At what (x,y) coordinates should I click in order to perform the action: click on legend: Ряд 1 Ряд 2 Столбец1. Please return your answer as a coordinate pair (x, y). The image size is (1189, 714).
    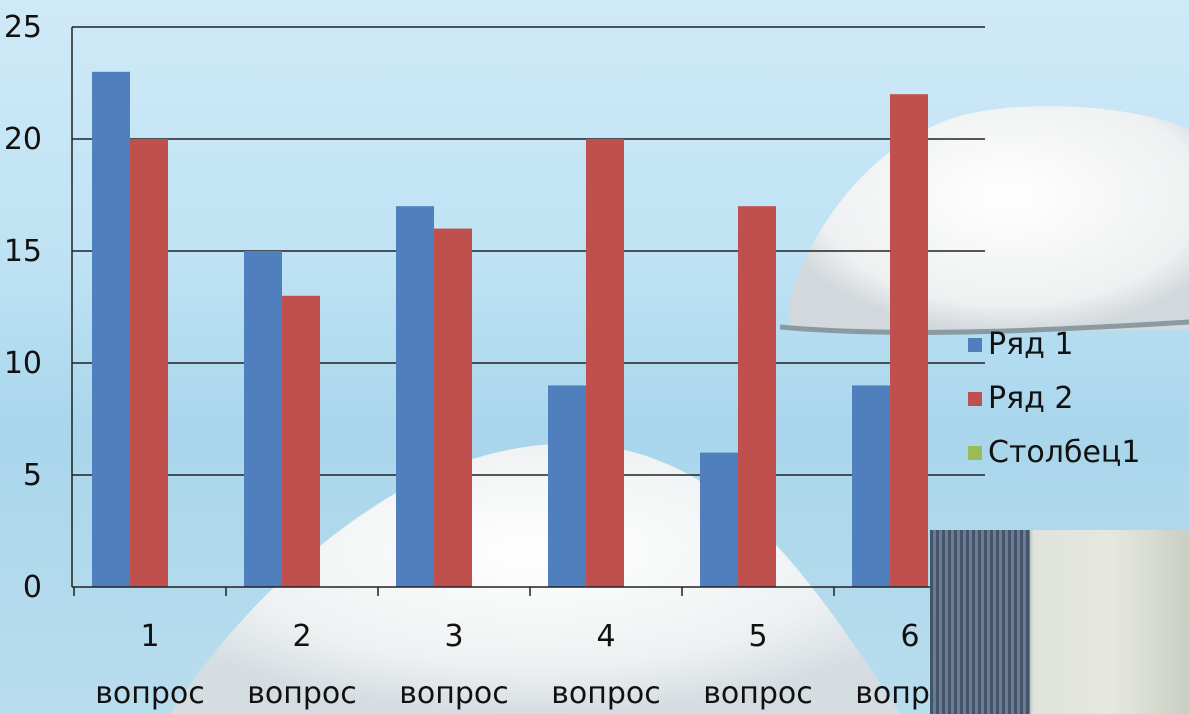
    Looking at the image, I should click on (1054, 399).